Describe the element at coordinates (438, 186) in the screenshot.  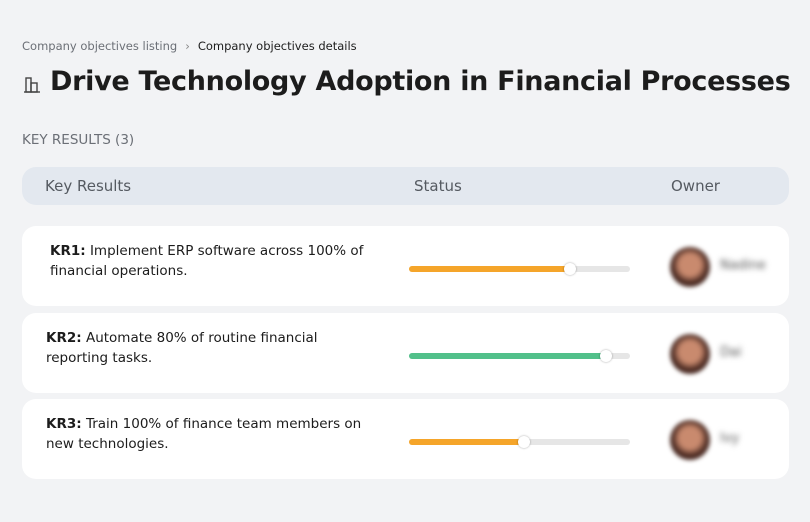
I see `column-header: Status` at that location.